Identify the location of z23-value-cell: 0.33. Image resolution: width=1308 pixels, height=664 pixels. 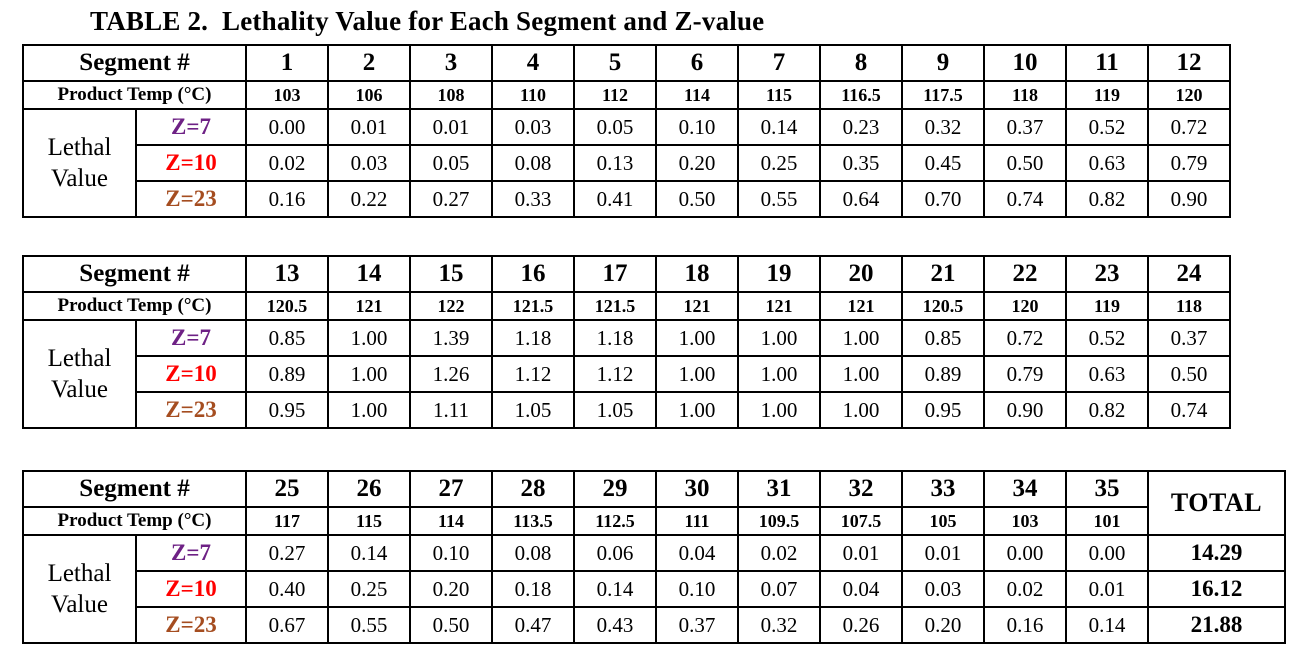
(533, 199).